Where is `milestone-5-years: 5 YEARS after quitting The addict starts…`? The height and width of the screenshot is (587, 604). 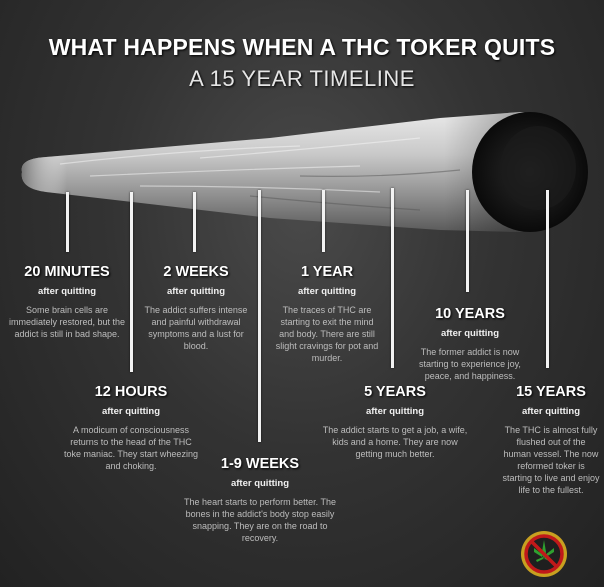
milestone-5-years: 5 YEARS after quitting The addict starts… is located at coordinates (395, 422).